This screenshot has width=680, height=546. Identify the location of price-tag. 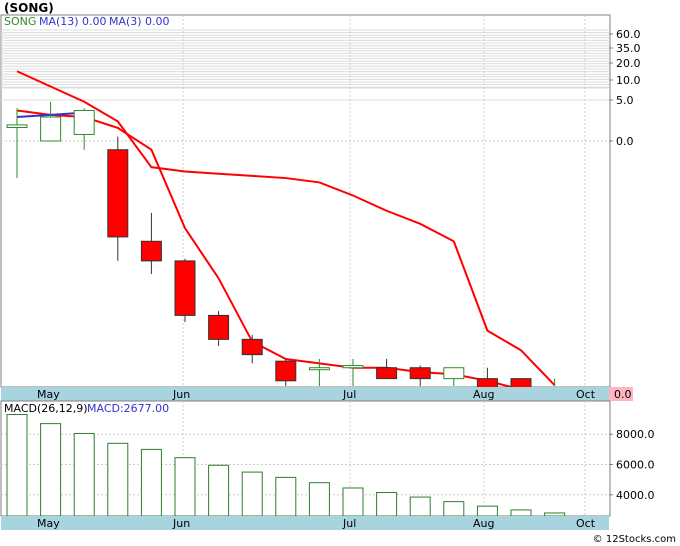
(621, 394).